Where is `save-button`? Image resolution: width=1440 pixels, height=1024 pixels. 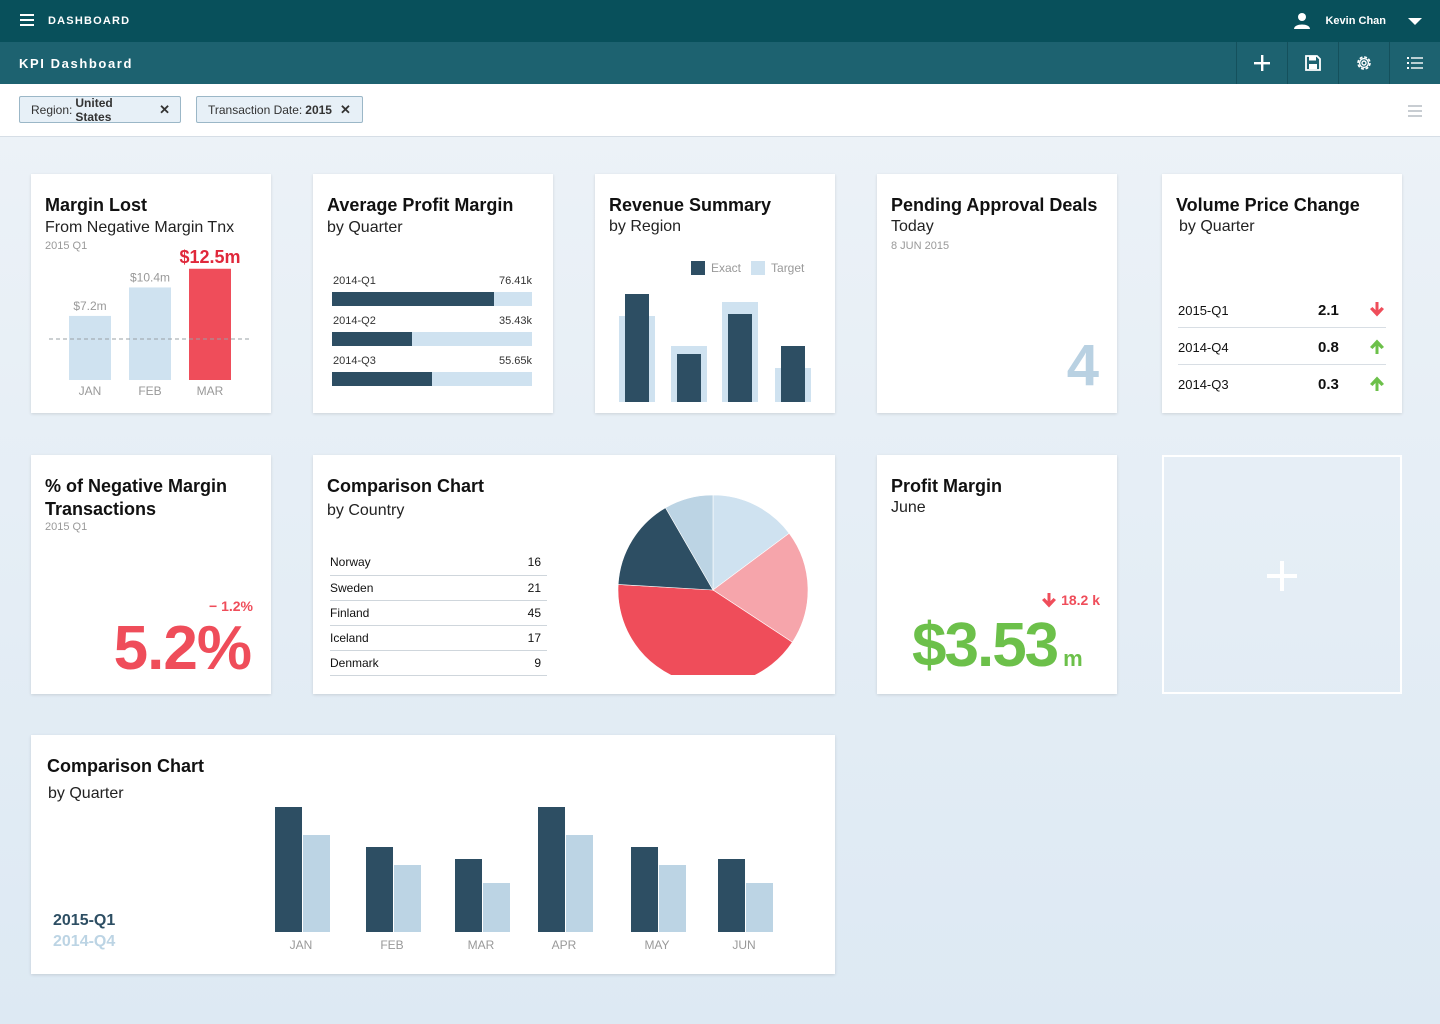 save-button is located at coordinates (1312, 63).